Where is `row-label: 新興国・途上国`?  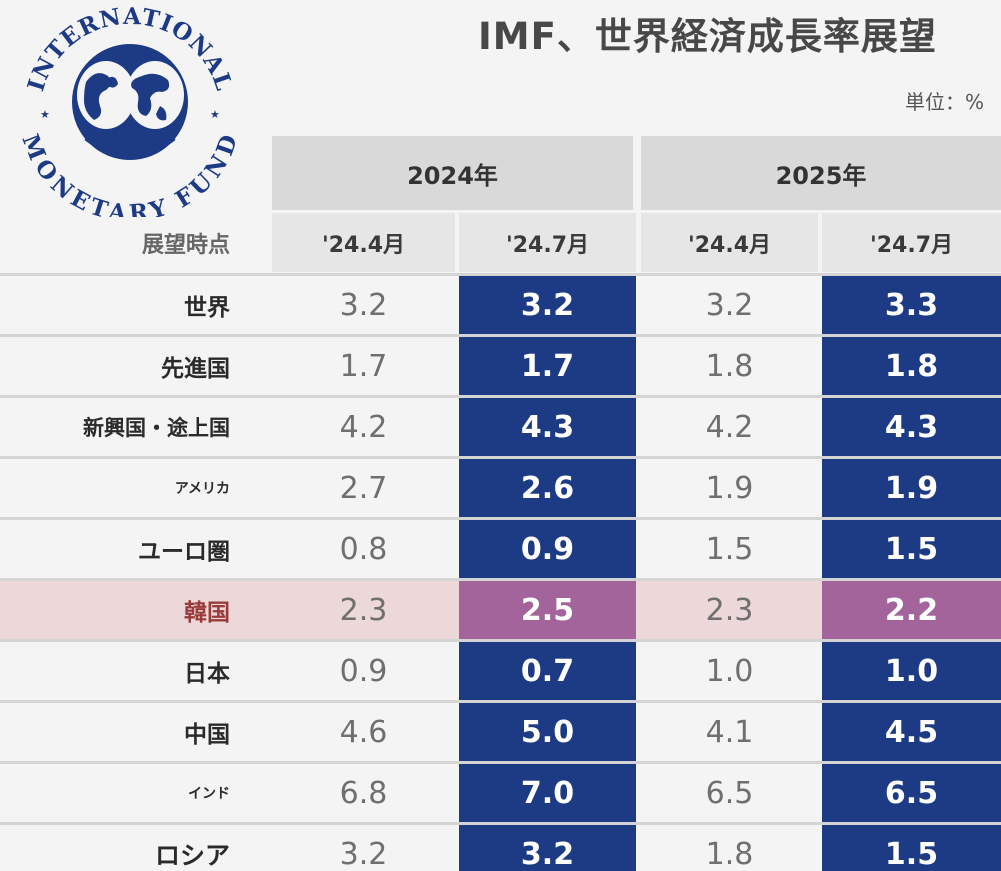 row-label: 新興国・途上国 is located at coordinates (156, 428).